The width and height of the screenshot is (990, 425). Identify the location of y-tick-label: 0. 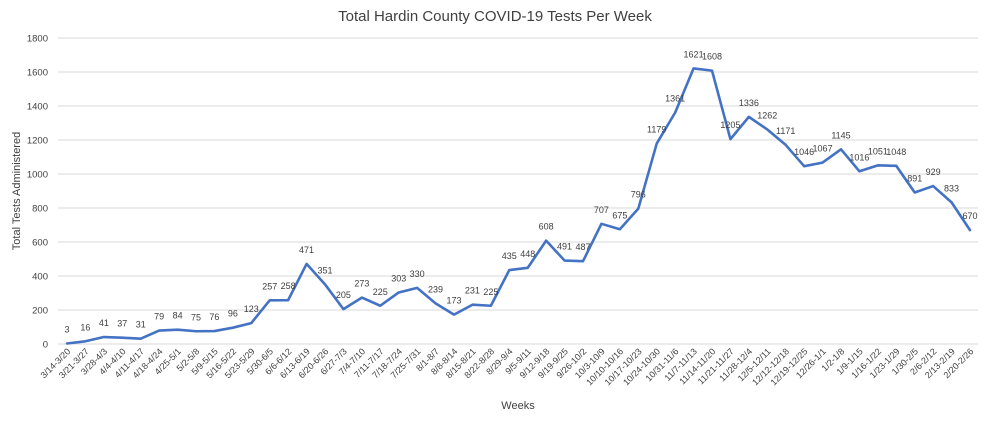
(45, 345).